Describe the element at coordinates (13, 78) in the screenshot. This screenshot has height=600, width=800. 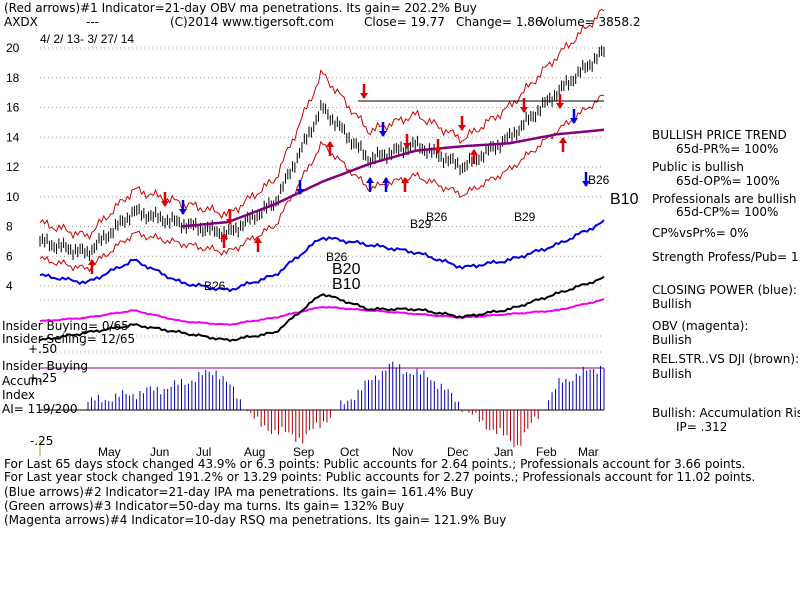
I see `y-tick-label: 18` at that location.